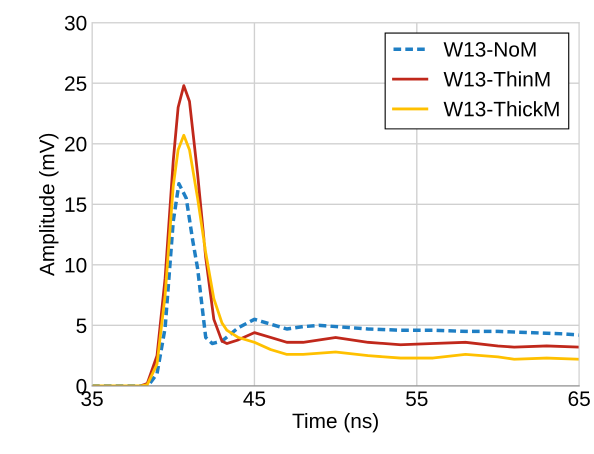 This screenshot has width=594, height=454. I want to click on y-tick-label: 10, so click(76, 265).